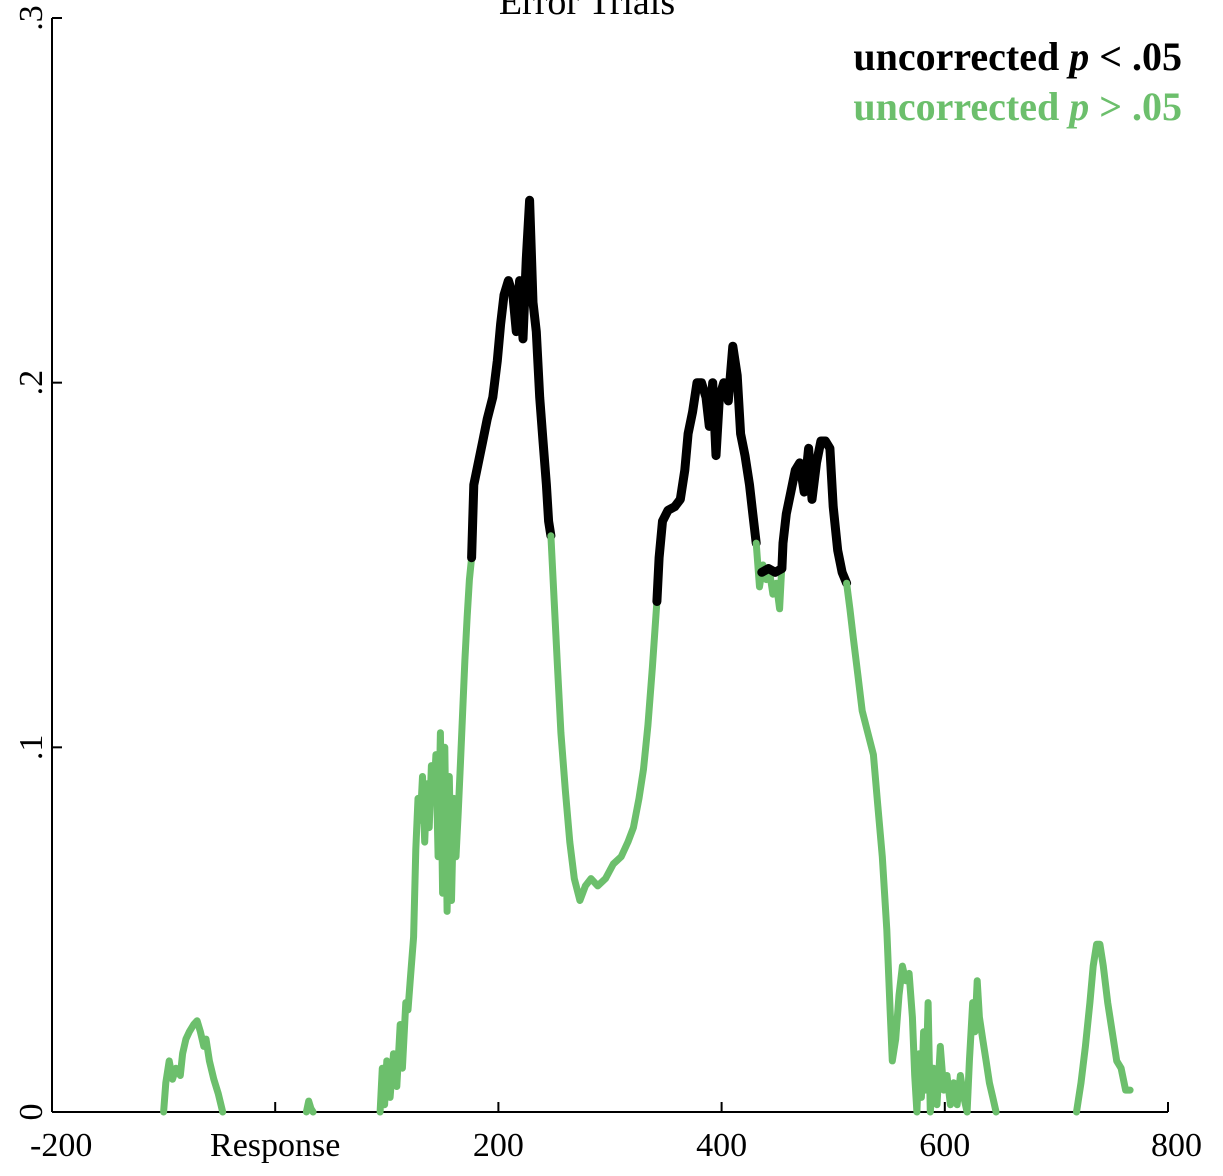  I want to click on x-tick-label: -200, so click(61, 1145).